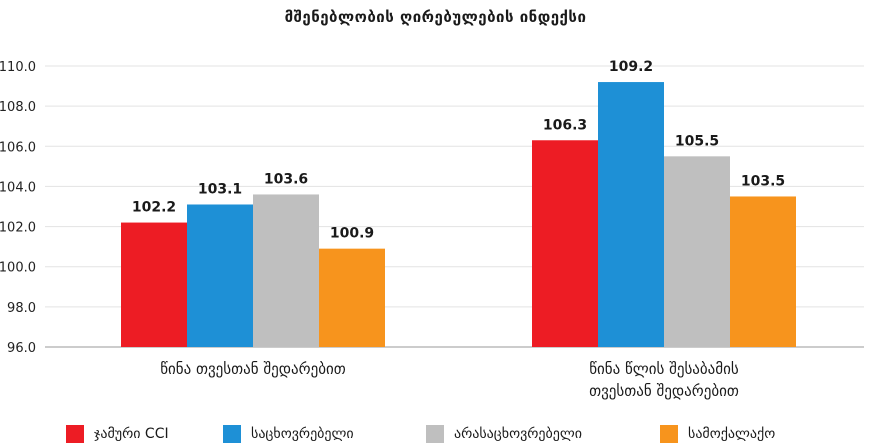 This screenshot has width=871, height=446. What do you see at coordinates (18, 67) in the screenshot?
I see `y-tick-label: 110.0` at bounding box center [18, 67].